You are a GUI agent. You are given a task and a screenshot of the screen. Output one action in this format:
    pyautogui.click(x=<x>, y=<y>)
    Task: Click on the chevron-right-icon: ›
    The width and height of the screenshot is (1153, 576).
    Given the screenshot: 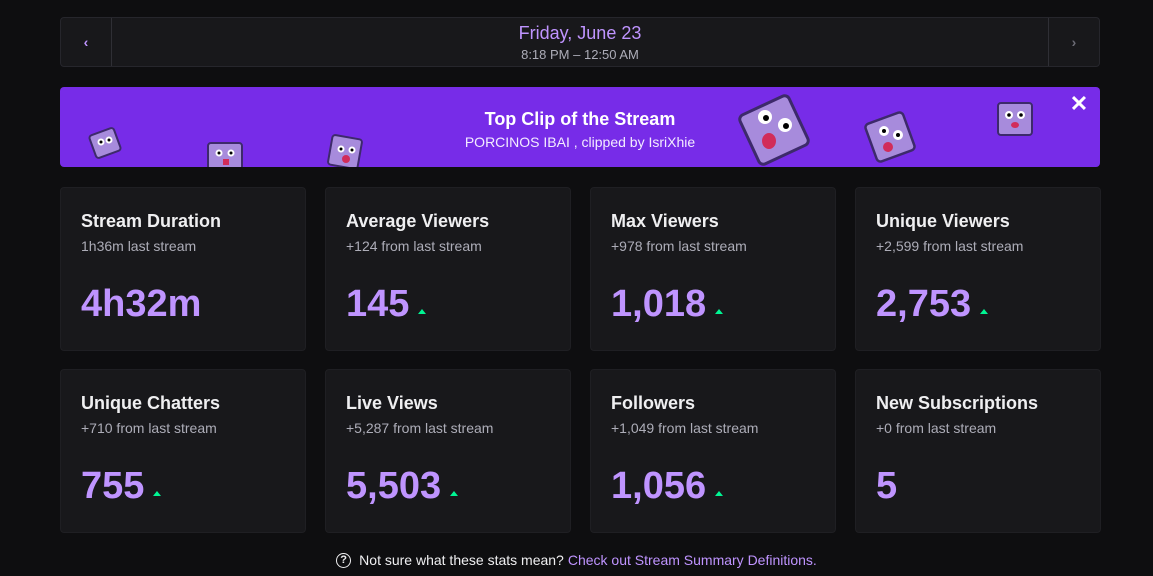 What is the action you would take?
    pyautogui.click(x=1074, y=42)
    